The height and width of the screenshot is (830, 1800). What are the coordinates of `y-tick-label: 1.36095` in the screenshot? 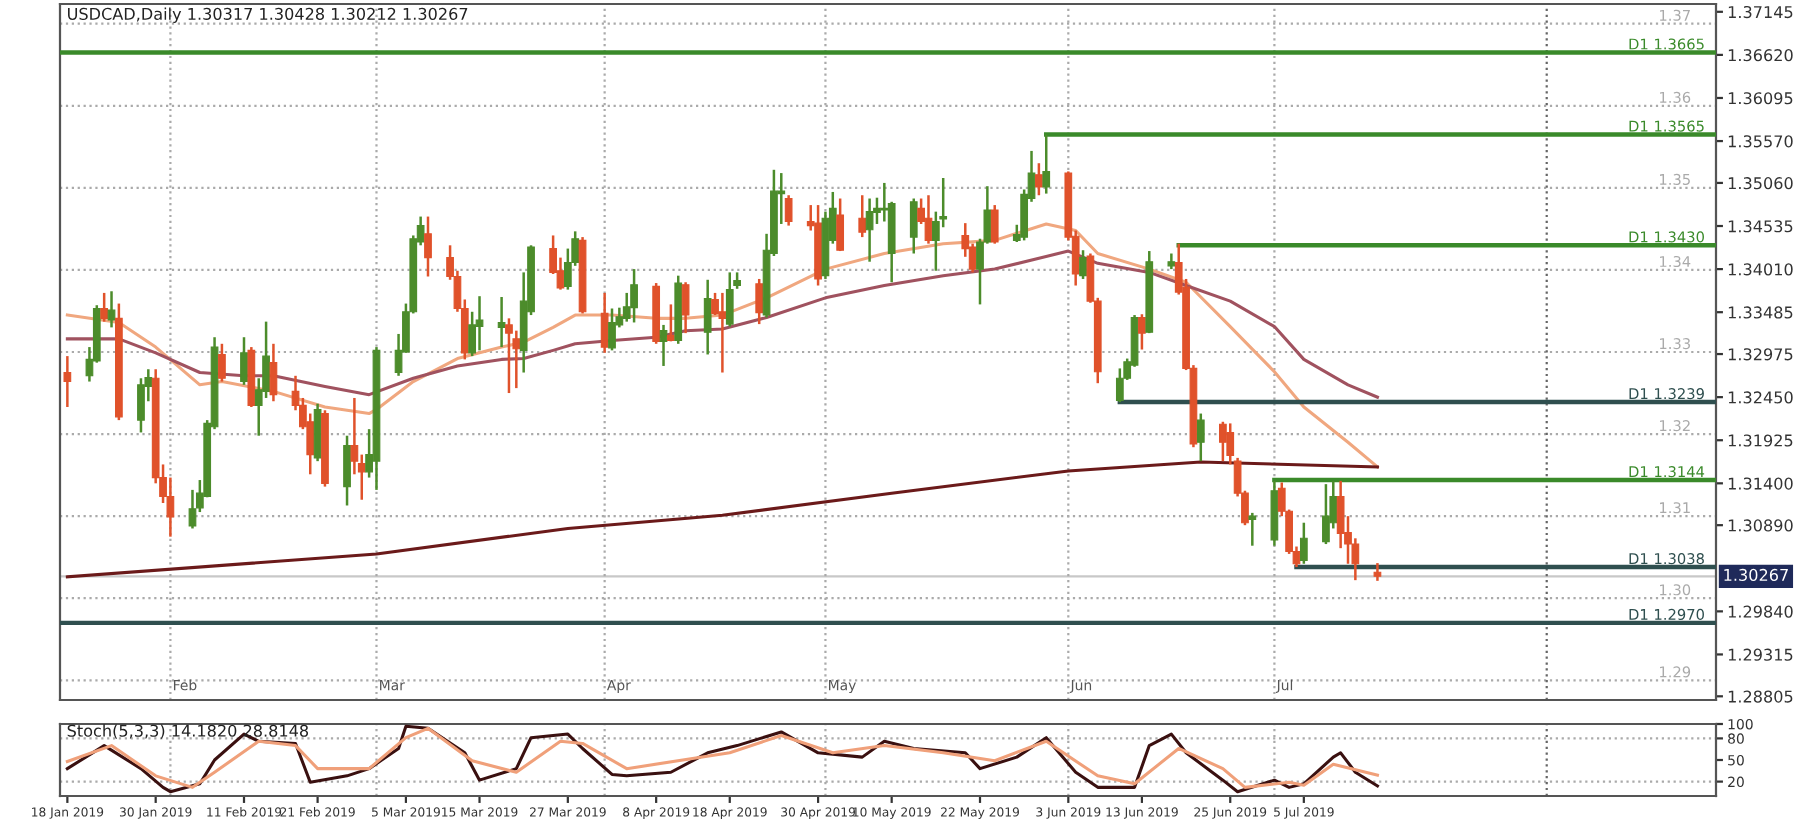 It's located at (1760, 98).